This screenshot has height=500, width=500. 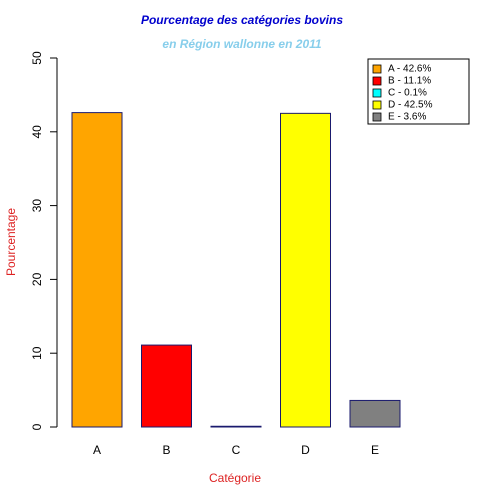 I want to click on x-axis-label: Catégorie, so click(x=235, y=478).